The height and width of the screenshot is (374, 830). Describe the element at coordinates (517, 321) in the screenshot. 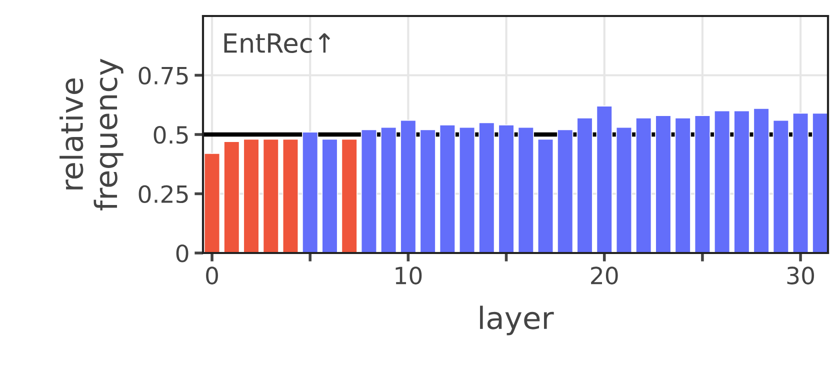

I see `x-axis-title: layer` at that location.